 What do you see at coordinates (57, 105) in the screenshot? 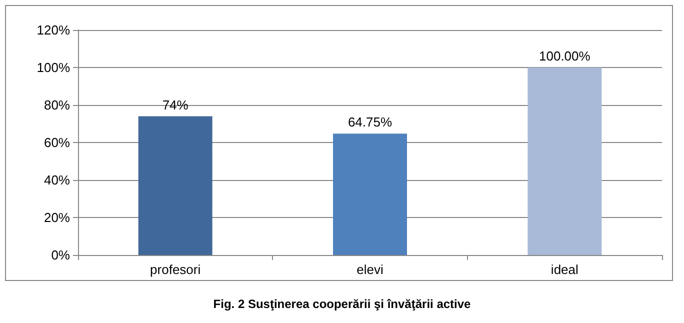
I see `y-tick-label: 80%` at bounding box center [57, 105].